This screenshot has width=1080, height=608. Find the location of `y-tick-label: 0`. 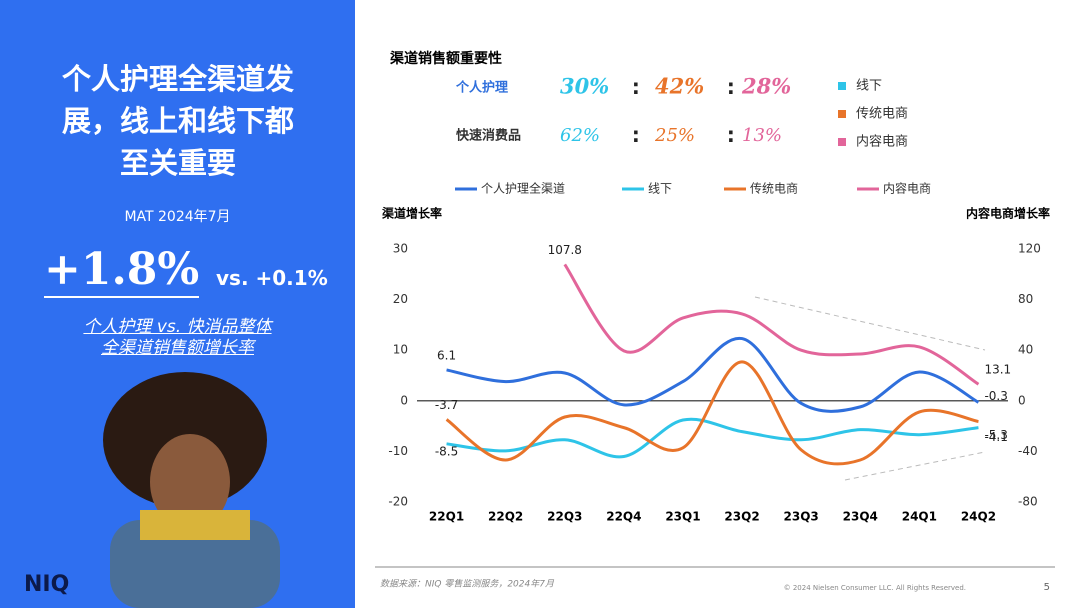

y-tick-label: 0 is located at coordinates (404, 400).